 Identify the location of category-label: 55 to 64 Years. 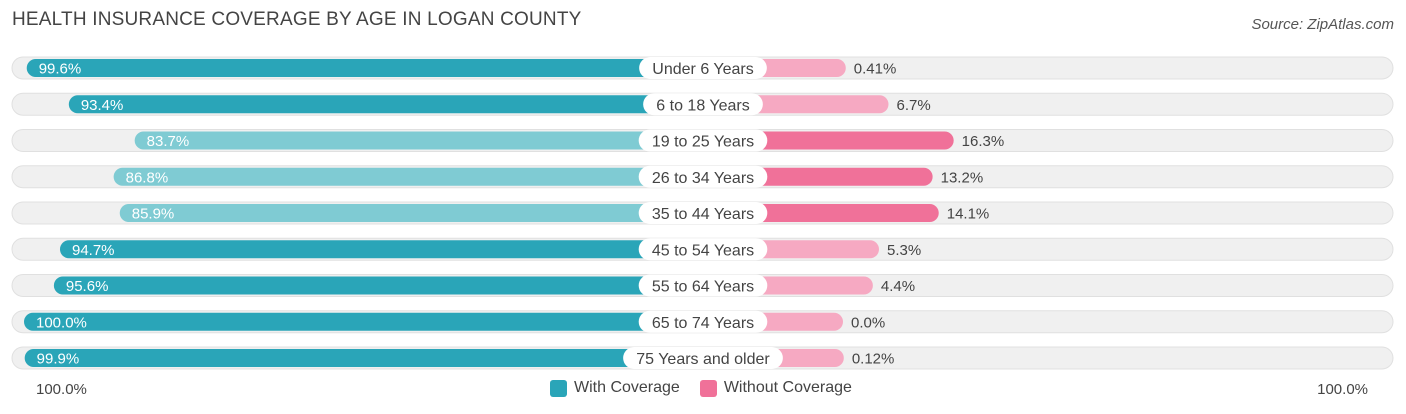
(703, 287).